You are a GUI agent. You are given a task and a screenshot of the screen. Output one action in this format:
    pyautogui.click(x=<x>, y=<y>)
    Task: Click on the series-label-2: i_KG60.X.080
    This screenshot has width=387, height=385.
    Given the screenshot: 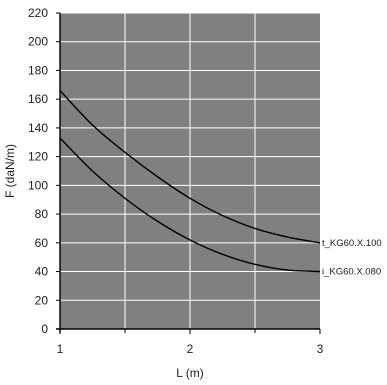 What is the action you would take?
    pyautogui.click(x=351, y=272)
    